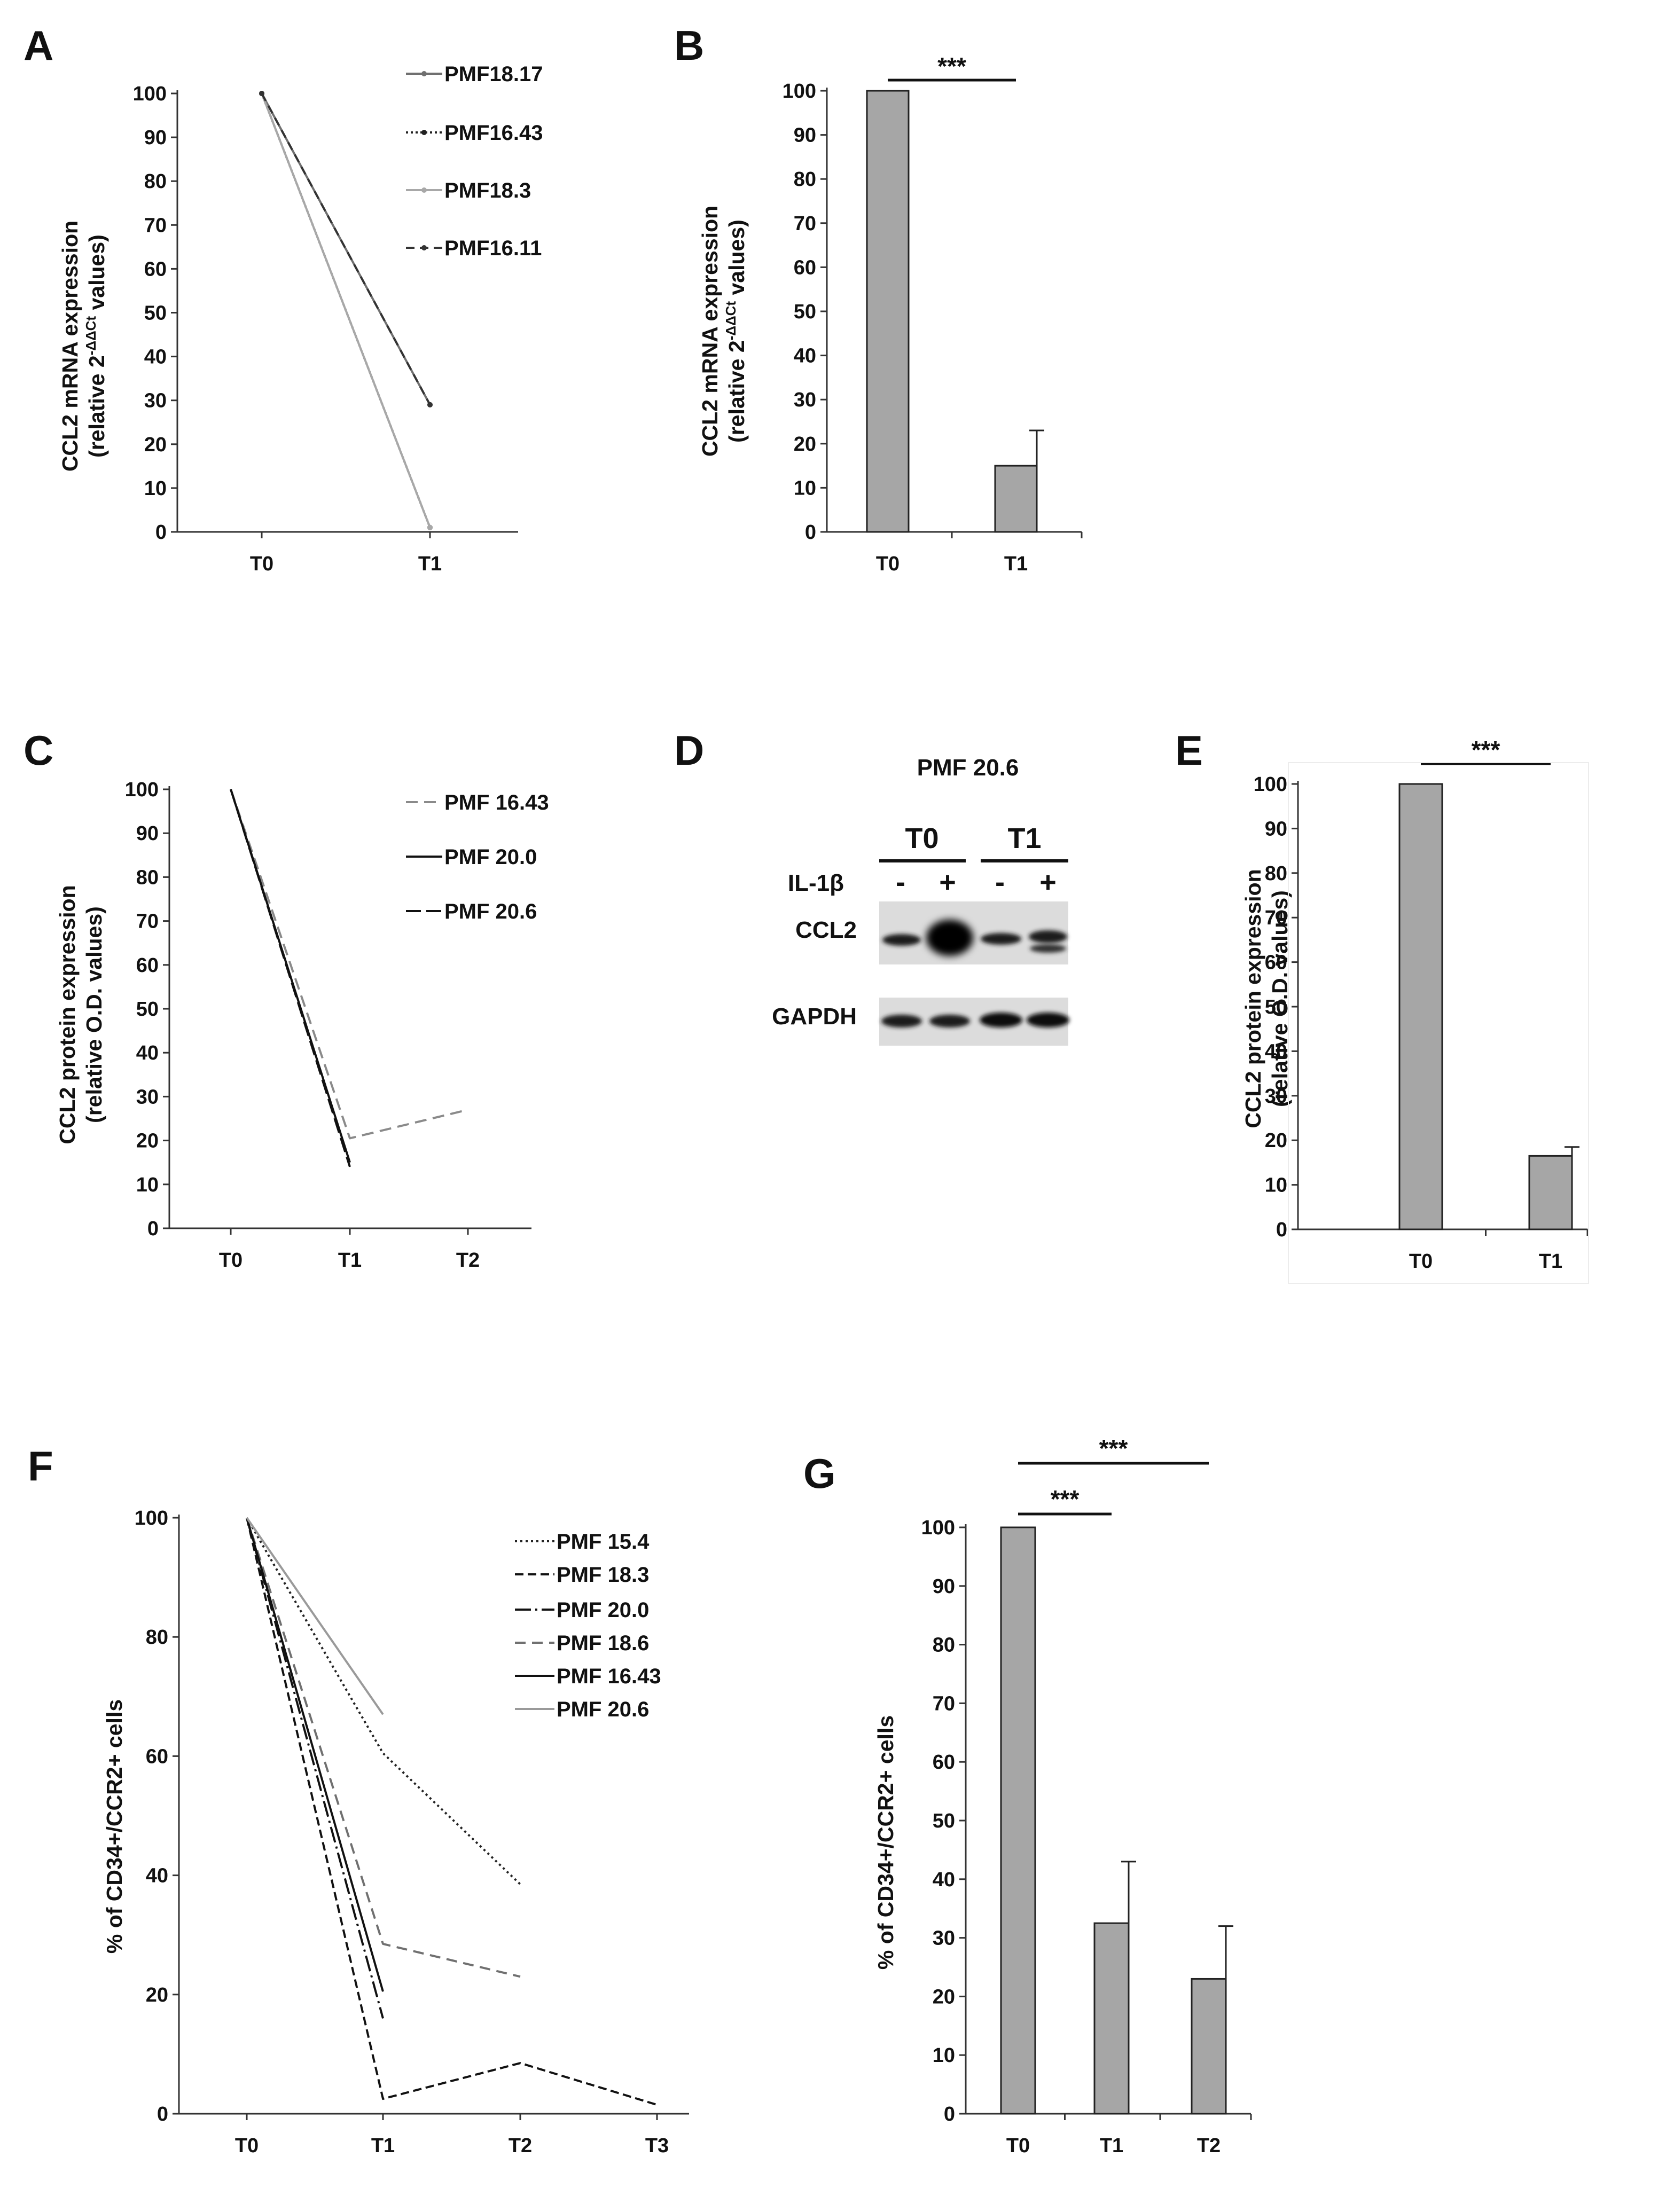 This screenshot has width=1666, height=2212. What do you see at coordinates (487, 190) in the screenshot?
I see `legend-label-pmf18-3: PMF18.3` at bounding box center [487, 190].